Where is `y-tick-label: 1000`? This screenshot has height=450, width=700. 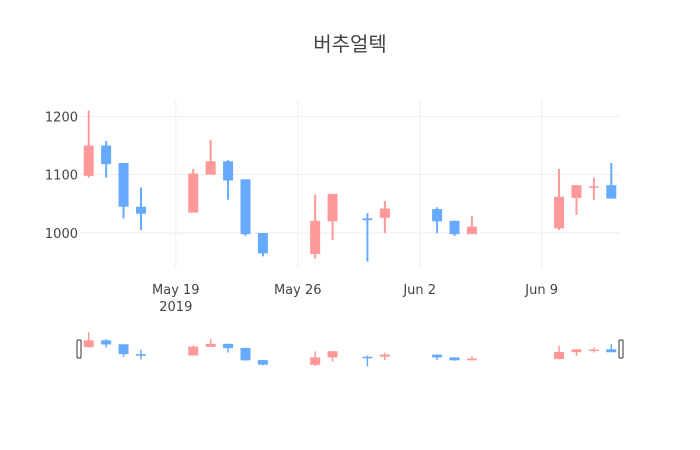 y-tick-label: 1000 is located at coordinates (61, 234).